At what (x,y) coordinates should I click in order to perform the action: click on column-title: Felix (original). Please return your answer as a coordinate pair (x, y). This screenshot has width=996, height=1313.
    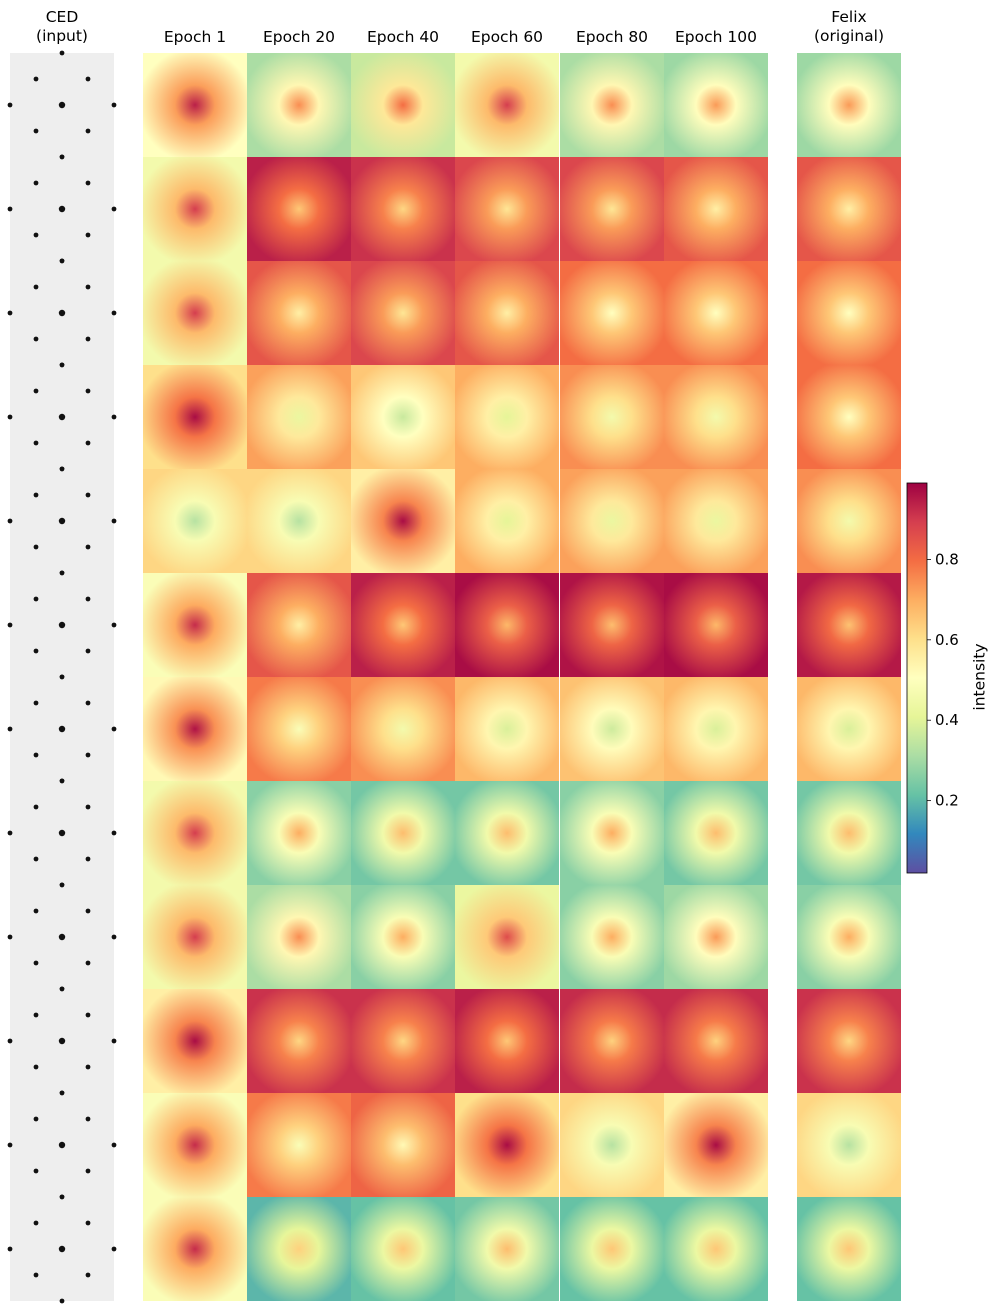
    Looking at the image, I should click on (849, 26).